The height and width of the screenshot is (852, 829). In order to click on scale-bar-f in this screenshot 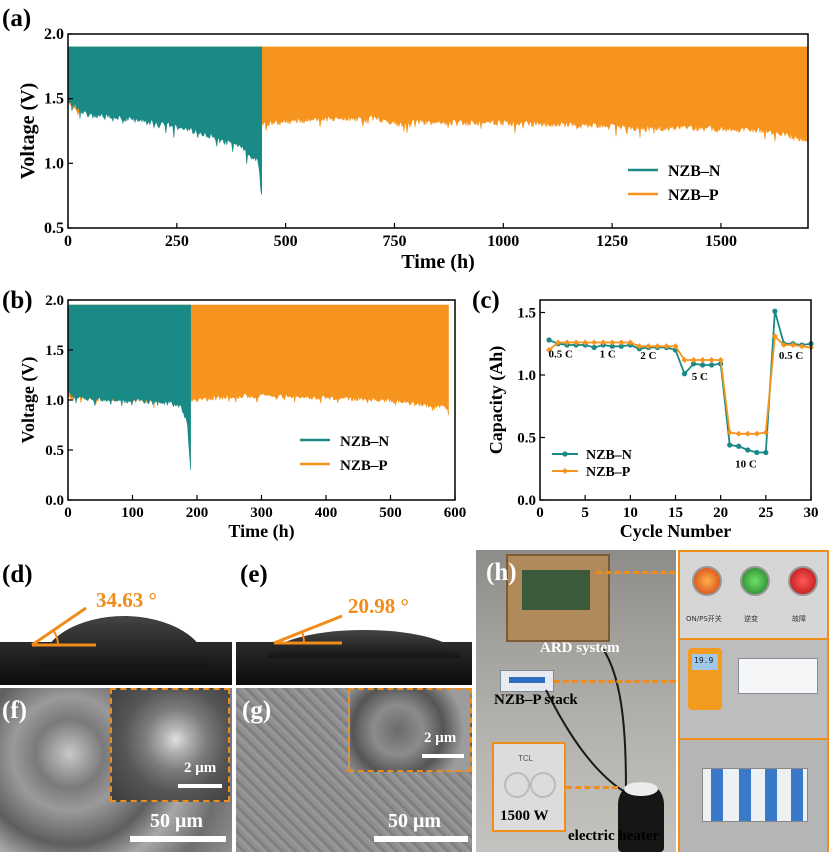, I will do `click(178, 839)`.